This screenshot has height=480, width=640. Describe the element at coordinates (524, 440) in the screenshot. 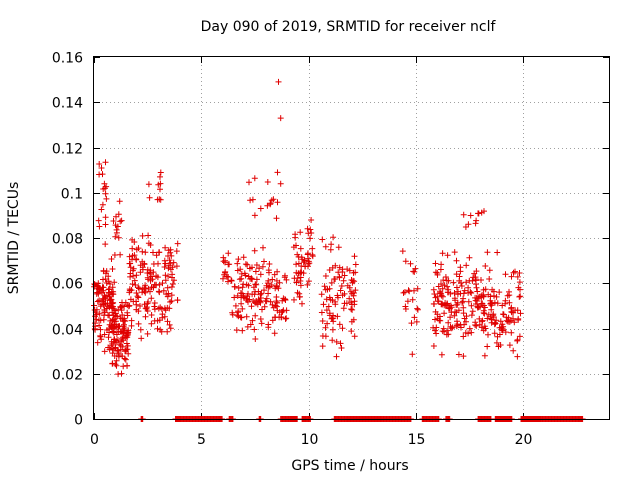

I see `x-tick-label: 20` at that location.